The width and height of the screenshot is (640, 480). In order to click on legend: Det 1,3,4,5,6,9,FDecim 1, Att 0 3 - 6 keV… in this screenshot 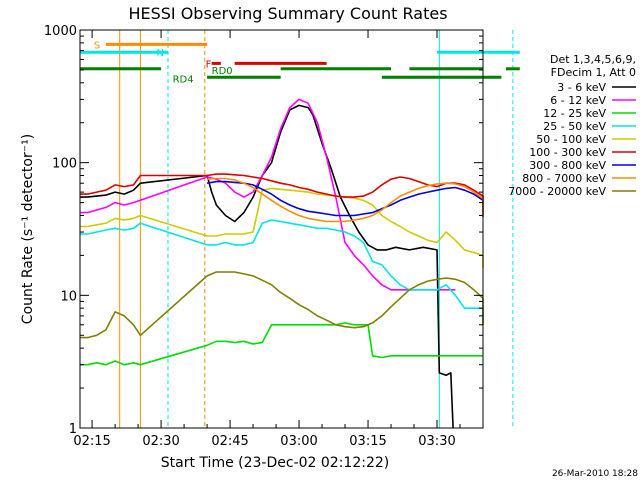, I will do `click(572, 125)`.